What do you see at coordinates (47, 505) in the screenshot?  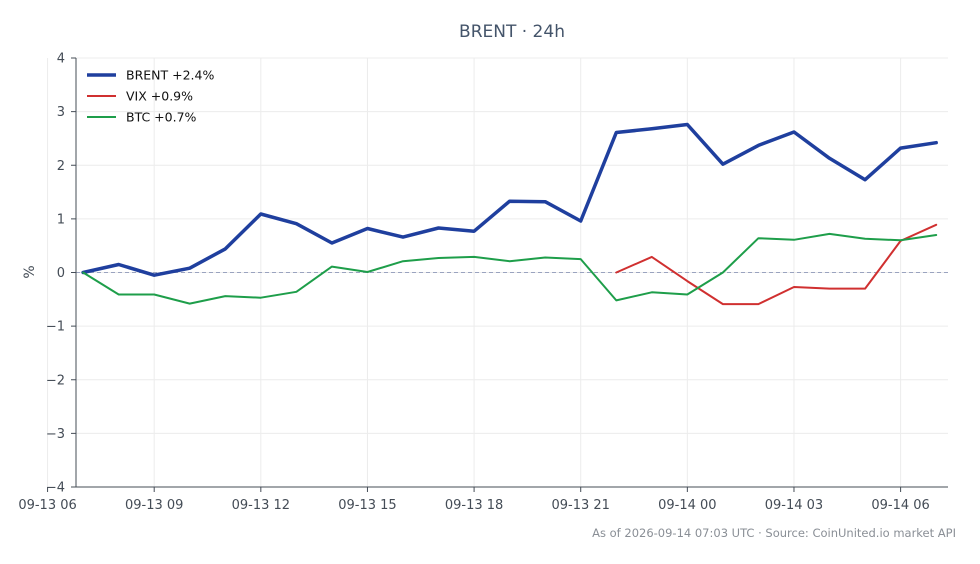 I see `x-tick-label: 09-13 06` at bounding box center [47, 505].